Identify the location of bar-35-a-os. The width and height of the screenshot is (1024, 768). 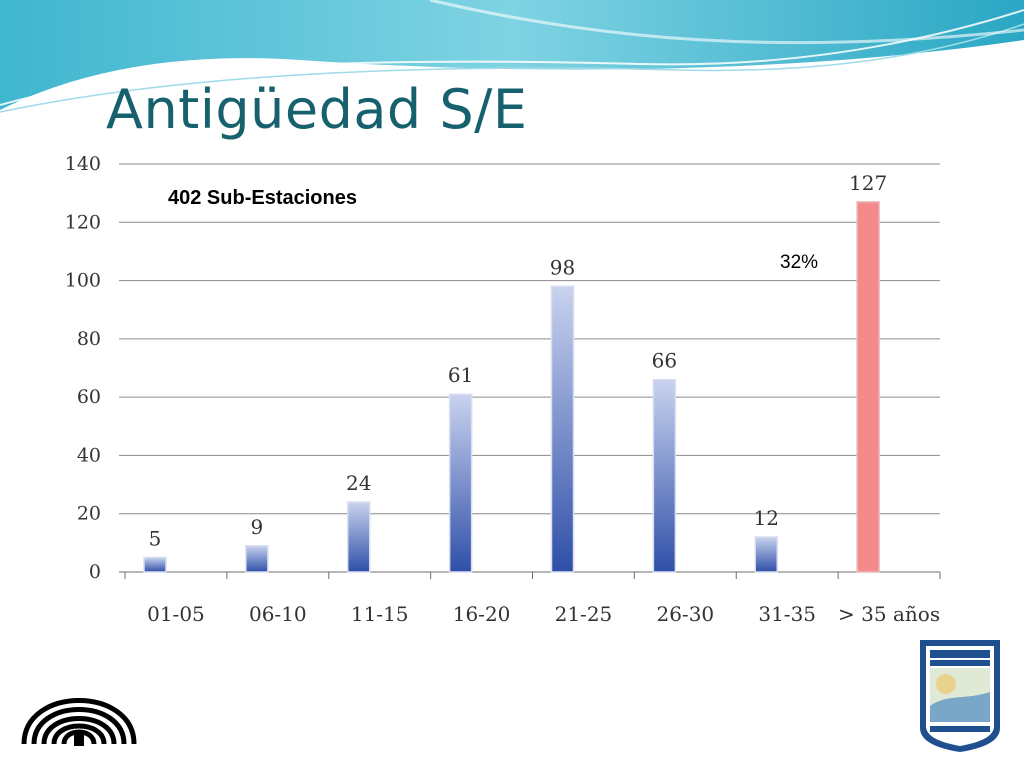
(868, 387).